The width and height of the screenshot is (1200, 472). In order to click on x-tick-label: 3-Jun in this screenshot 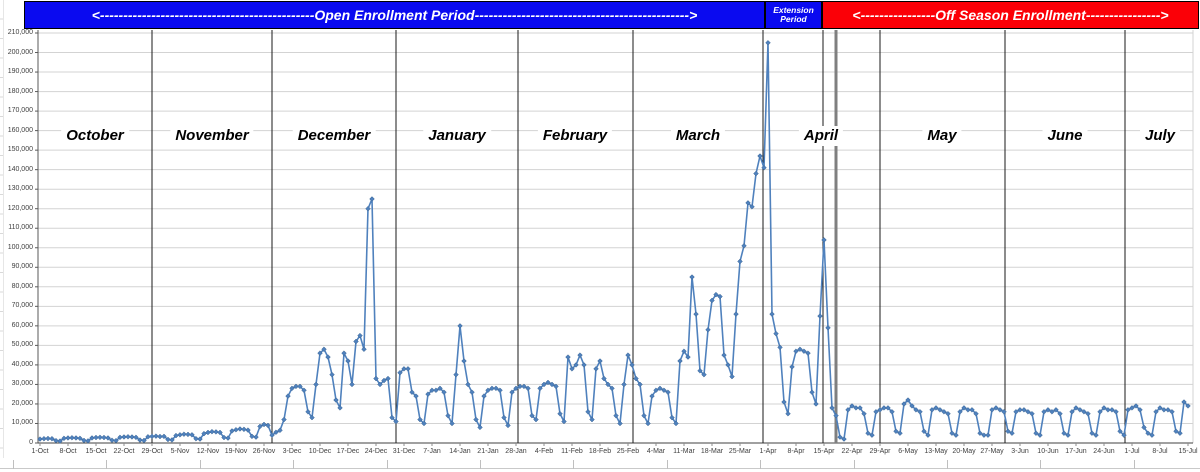, I will do `click(1020, 451)`.